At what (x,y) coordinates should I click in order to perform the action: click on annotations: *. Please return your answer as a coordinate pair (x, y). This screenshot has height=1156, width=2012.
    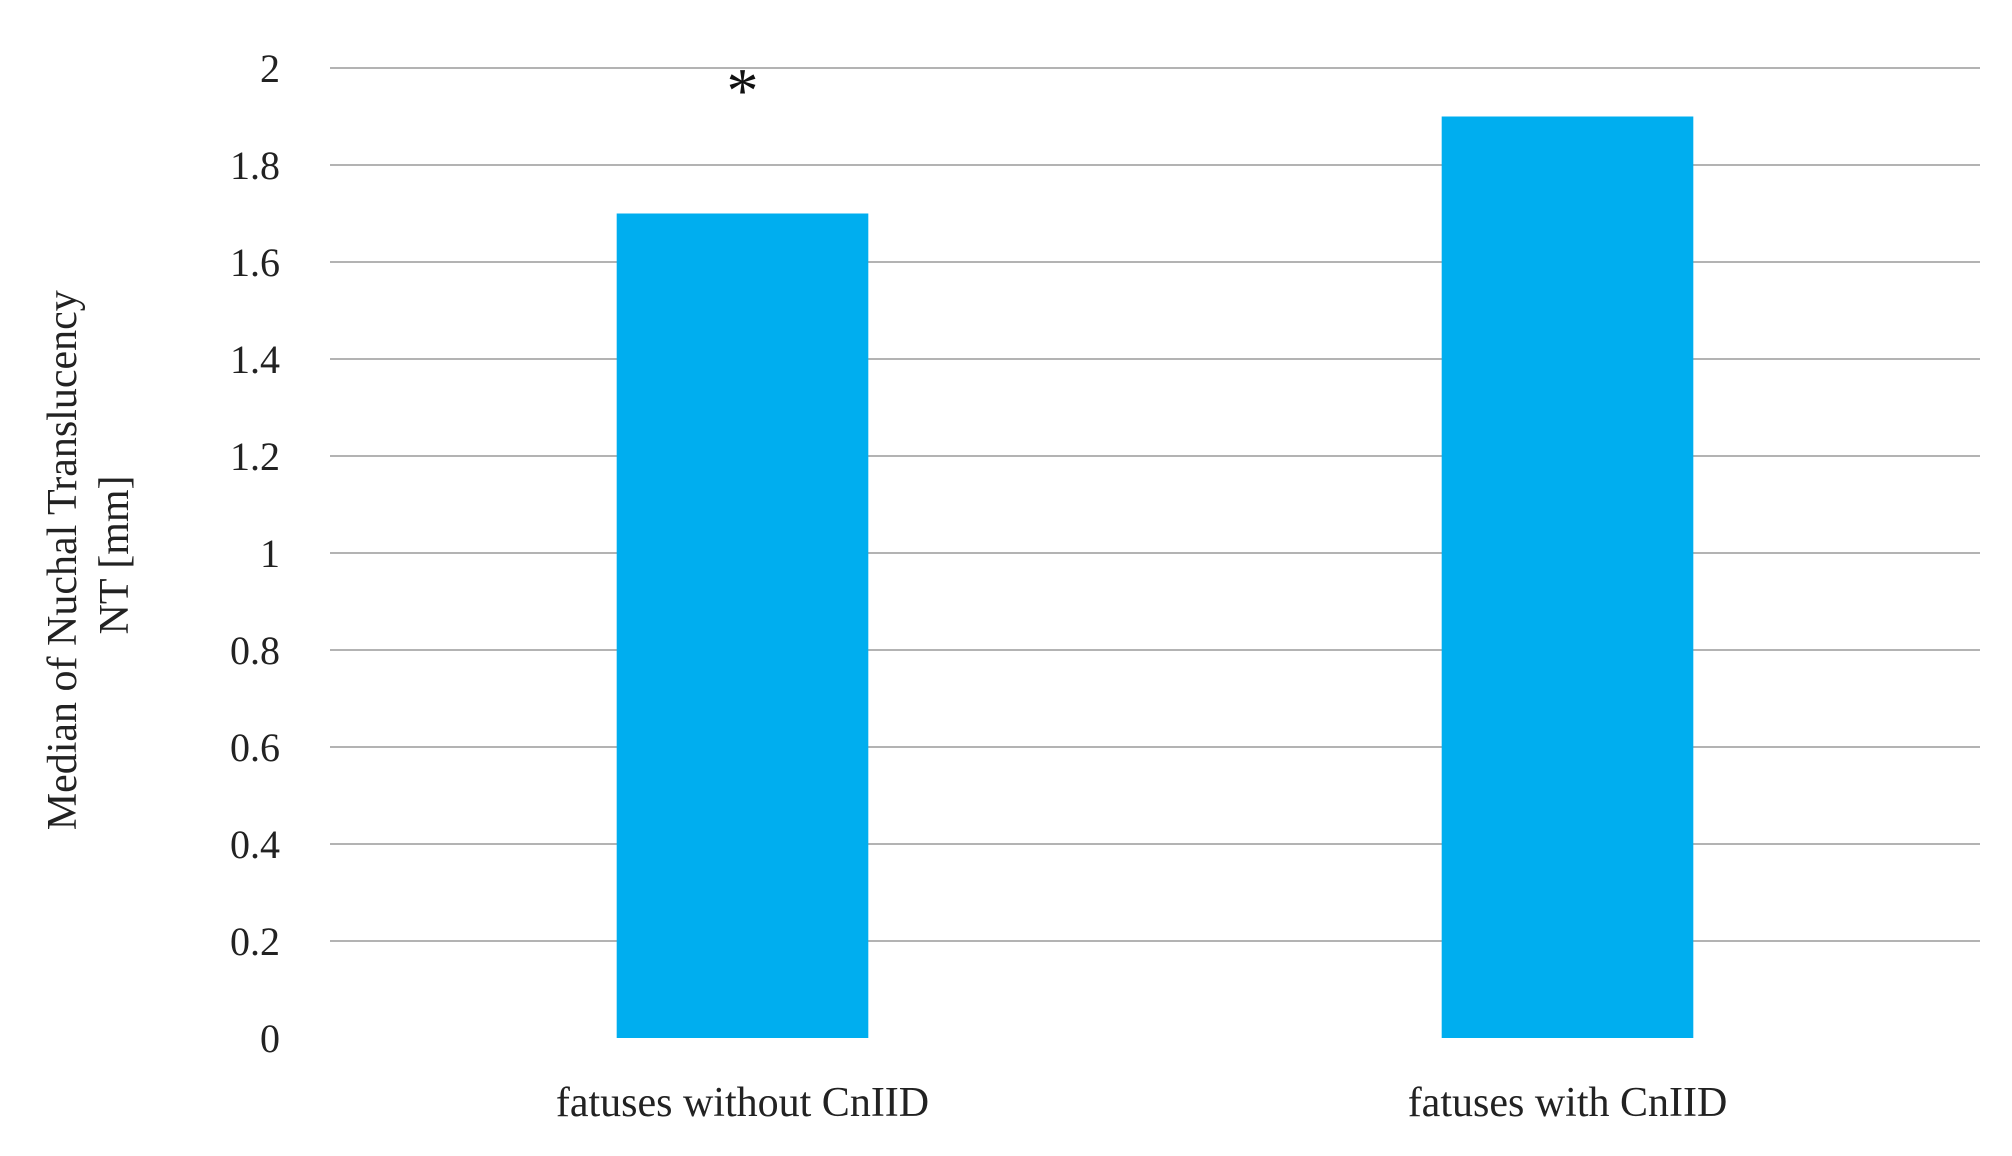
    Looking at the image, I should click on (743, 90).